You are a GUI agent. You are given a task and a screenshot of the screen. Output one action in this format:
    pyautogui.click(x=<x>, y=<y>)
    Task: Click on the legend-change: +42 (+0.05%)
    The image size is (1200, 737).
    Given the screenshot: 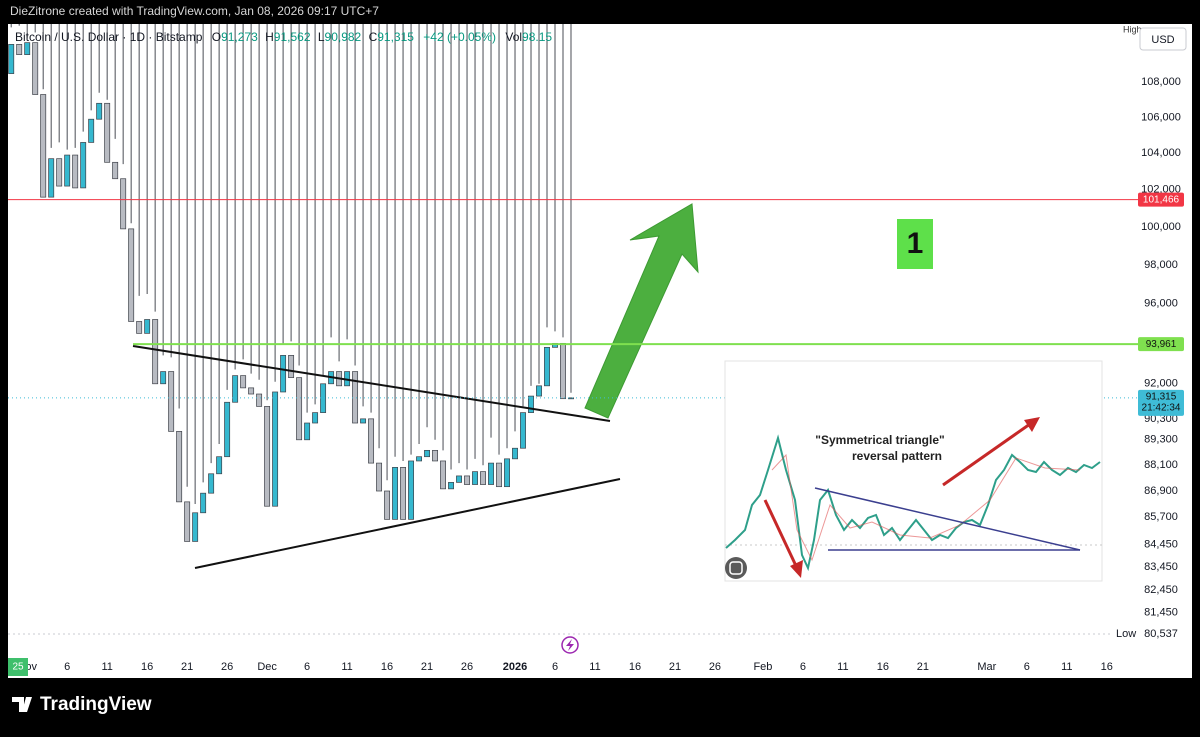 What is the action you would take?
    pyautogui.click(x=459, y=37)
    